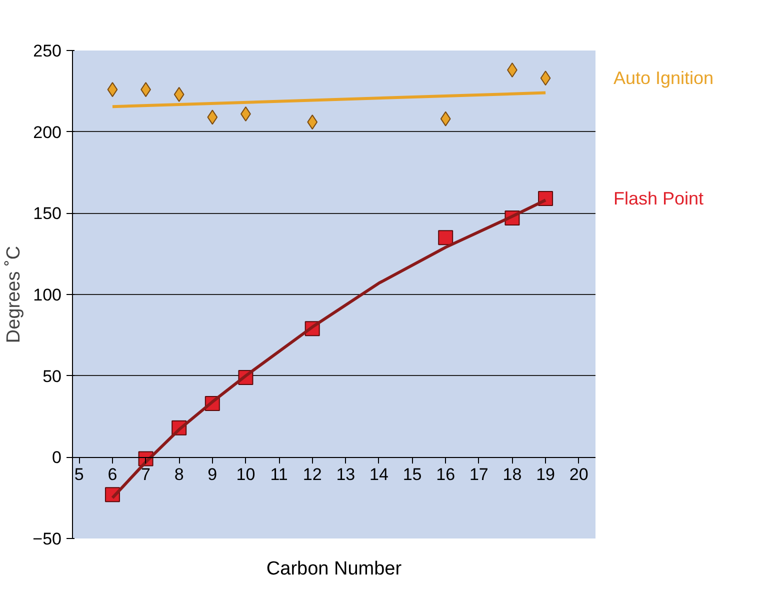 The width and height of the screenshot is (783, 612). What do you see at coordinates (47, 539) in the screenshot?
I see `y-tick-label: −50` at bounding box center [47, 539].